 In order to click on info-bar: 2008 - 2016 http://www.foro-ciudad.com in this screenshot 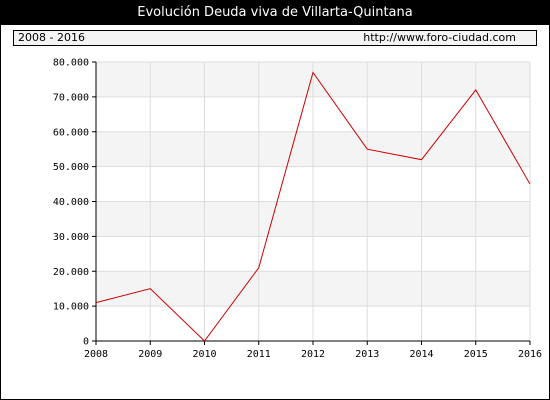, I will do `click(275, 38)`.